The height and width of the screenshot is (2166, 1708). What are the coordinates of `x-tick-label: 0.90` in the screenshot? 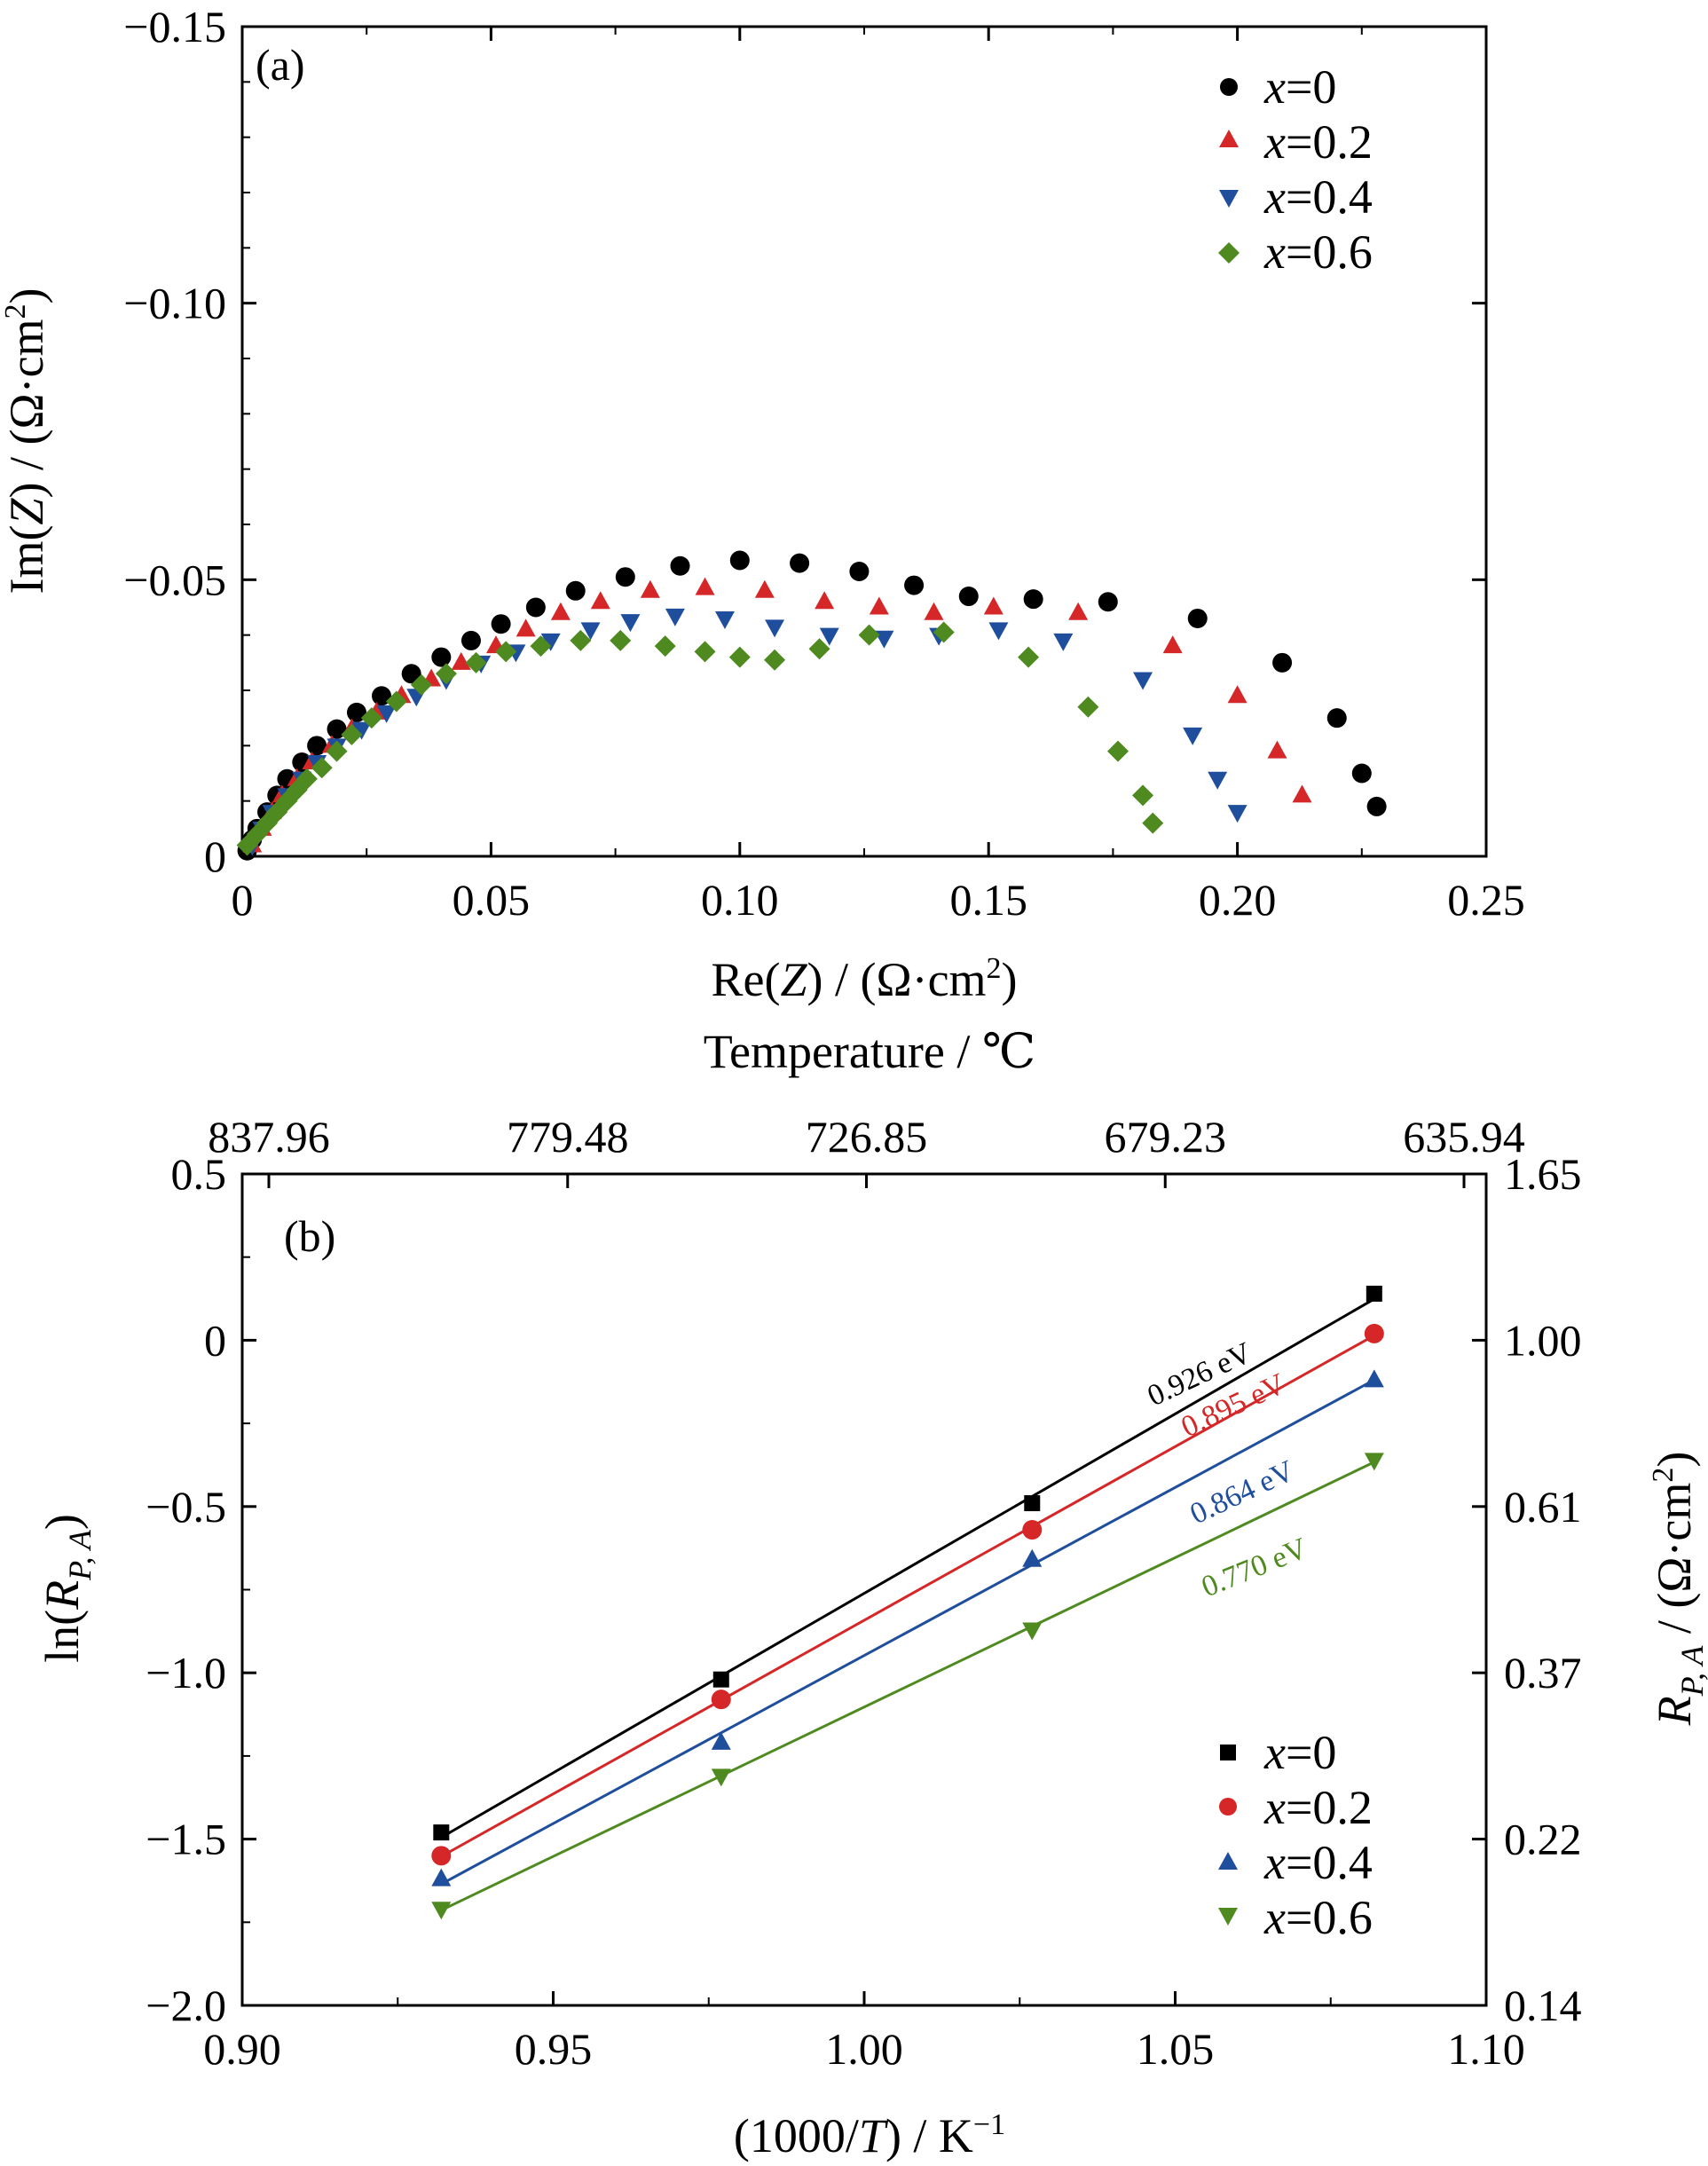 It's located at (242, 2049).